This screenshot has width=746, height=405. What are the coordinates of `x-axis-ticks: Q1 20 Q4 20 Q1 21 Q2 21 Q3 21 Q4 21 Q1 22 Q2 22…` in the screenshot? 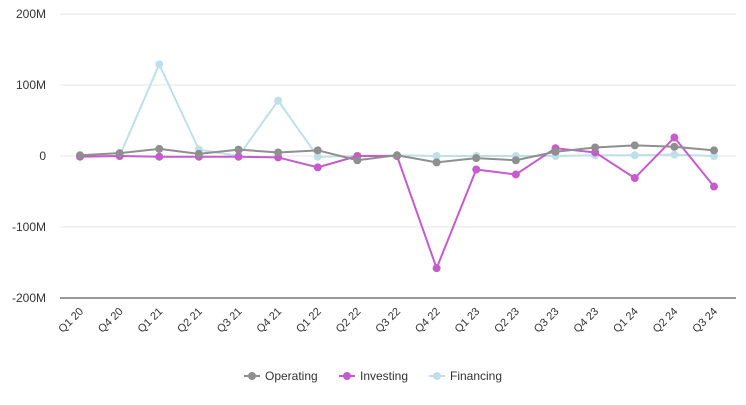 It's located at (388, 321).